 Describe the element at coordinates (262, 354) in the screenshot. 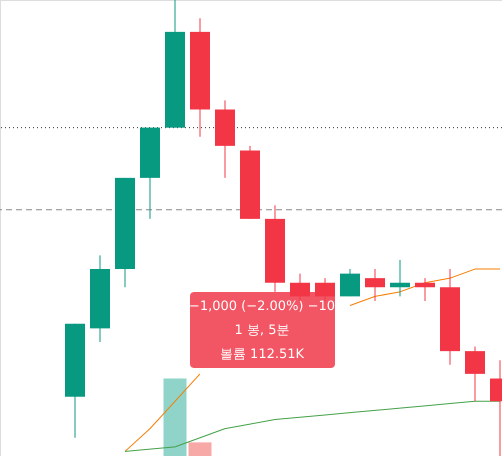

I see `annotation: 볼륨 112.51K` at that location.